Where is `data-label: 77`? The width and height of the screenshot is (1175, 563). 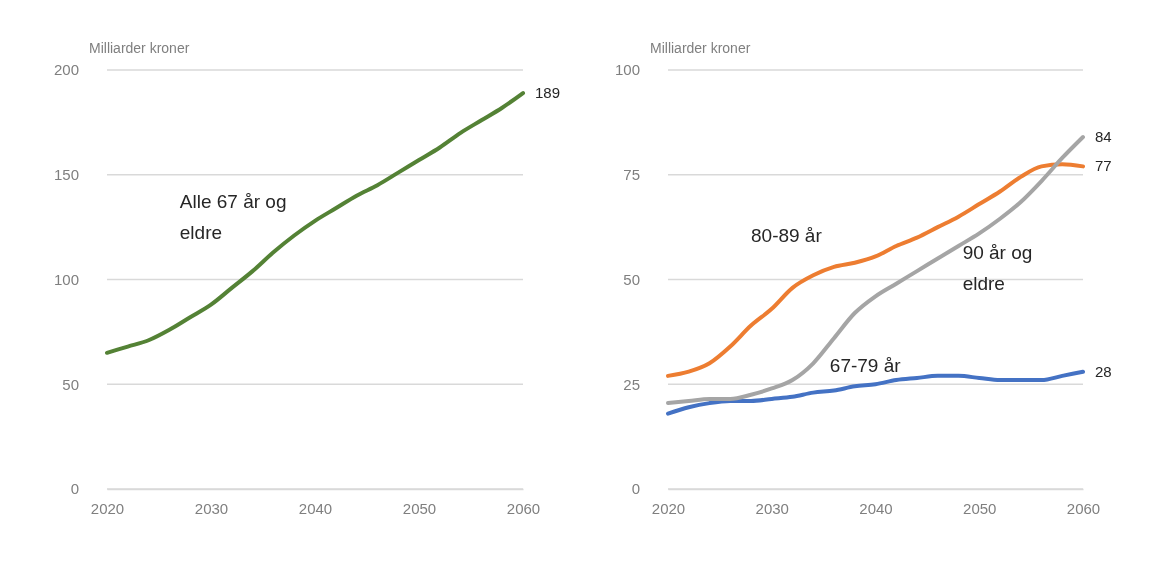
data-label: 77 is located at coordinates (1103, 166).